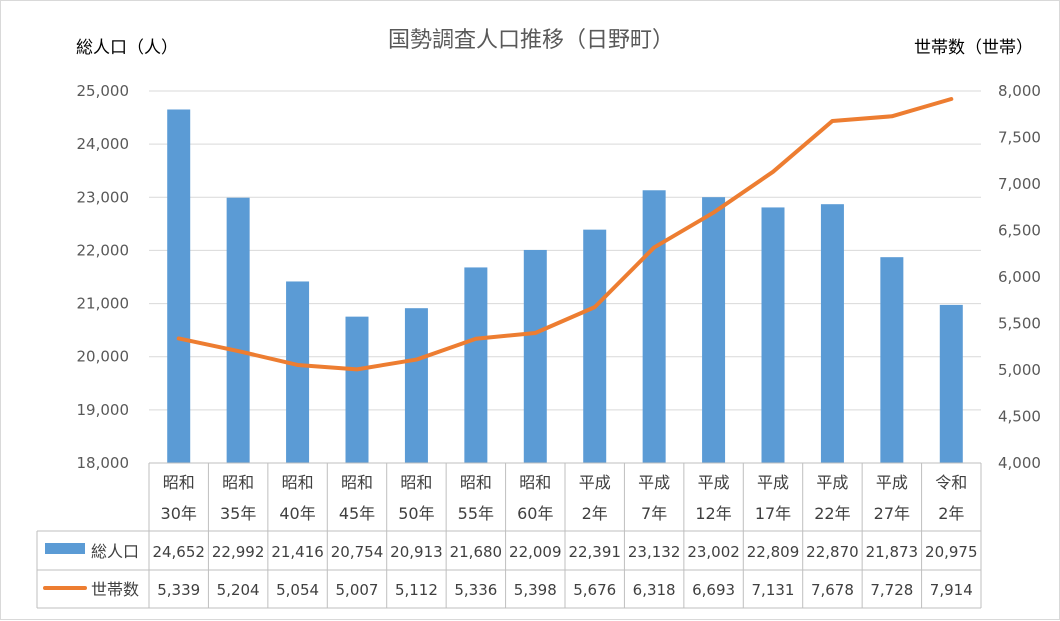 This screenshot has width=1060, height=621. I want to click on left-axis-title: 総人口（人）, so click(127, 48).